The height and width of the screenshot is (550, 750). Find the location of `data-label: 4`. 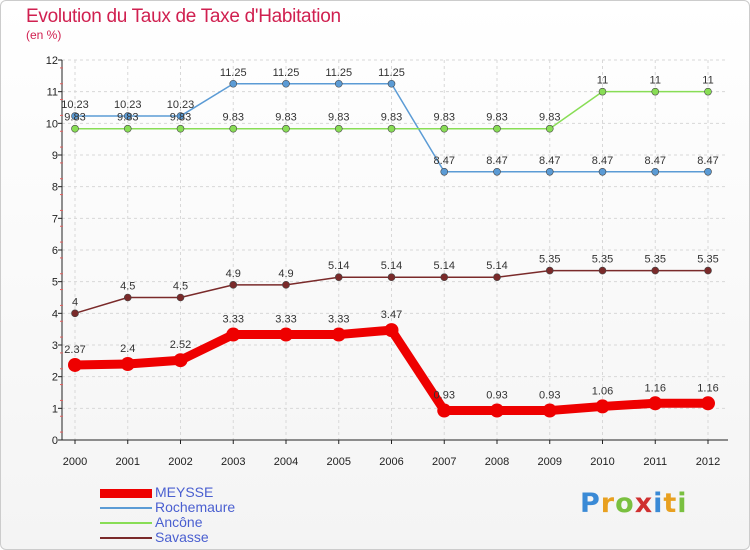

data-label: 4 is located at coordinates (75, 302).